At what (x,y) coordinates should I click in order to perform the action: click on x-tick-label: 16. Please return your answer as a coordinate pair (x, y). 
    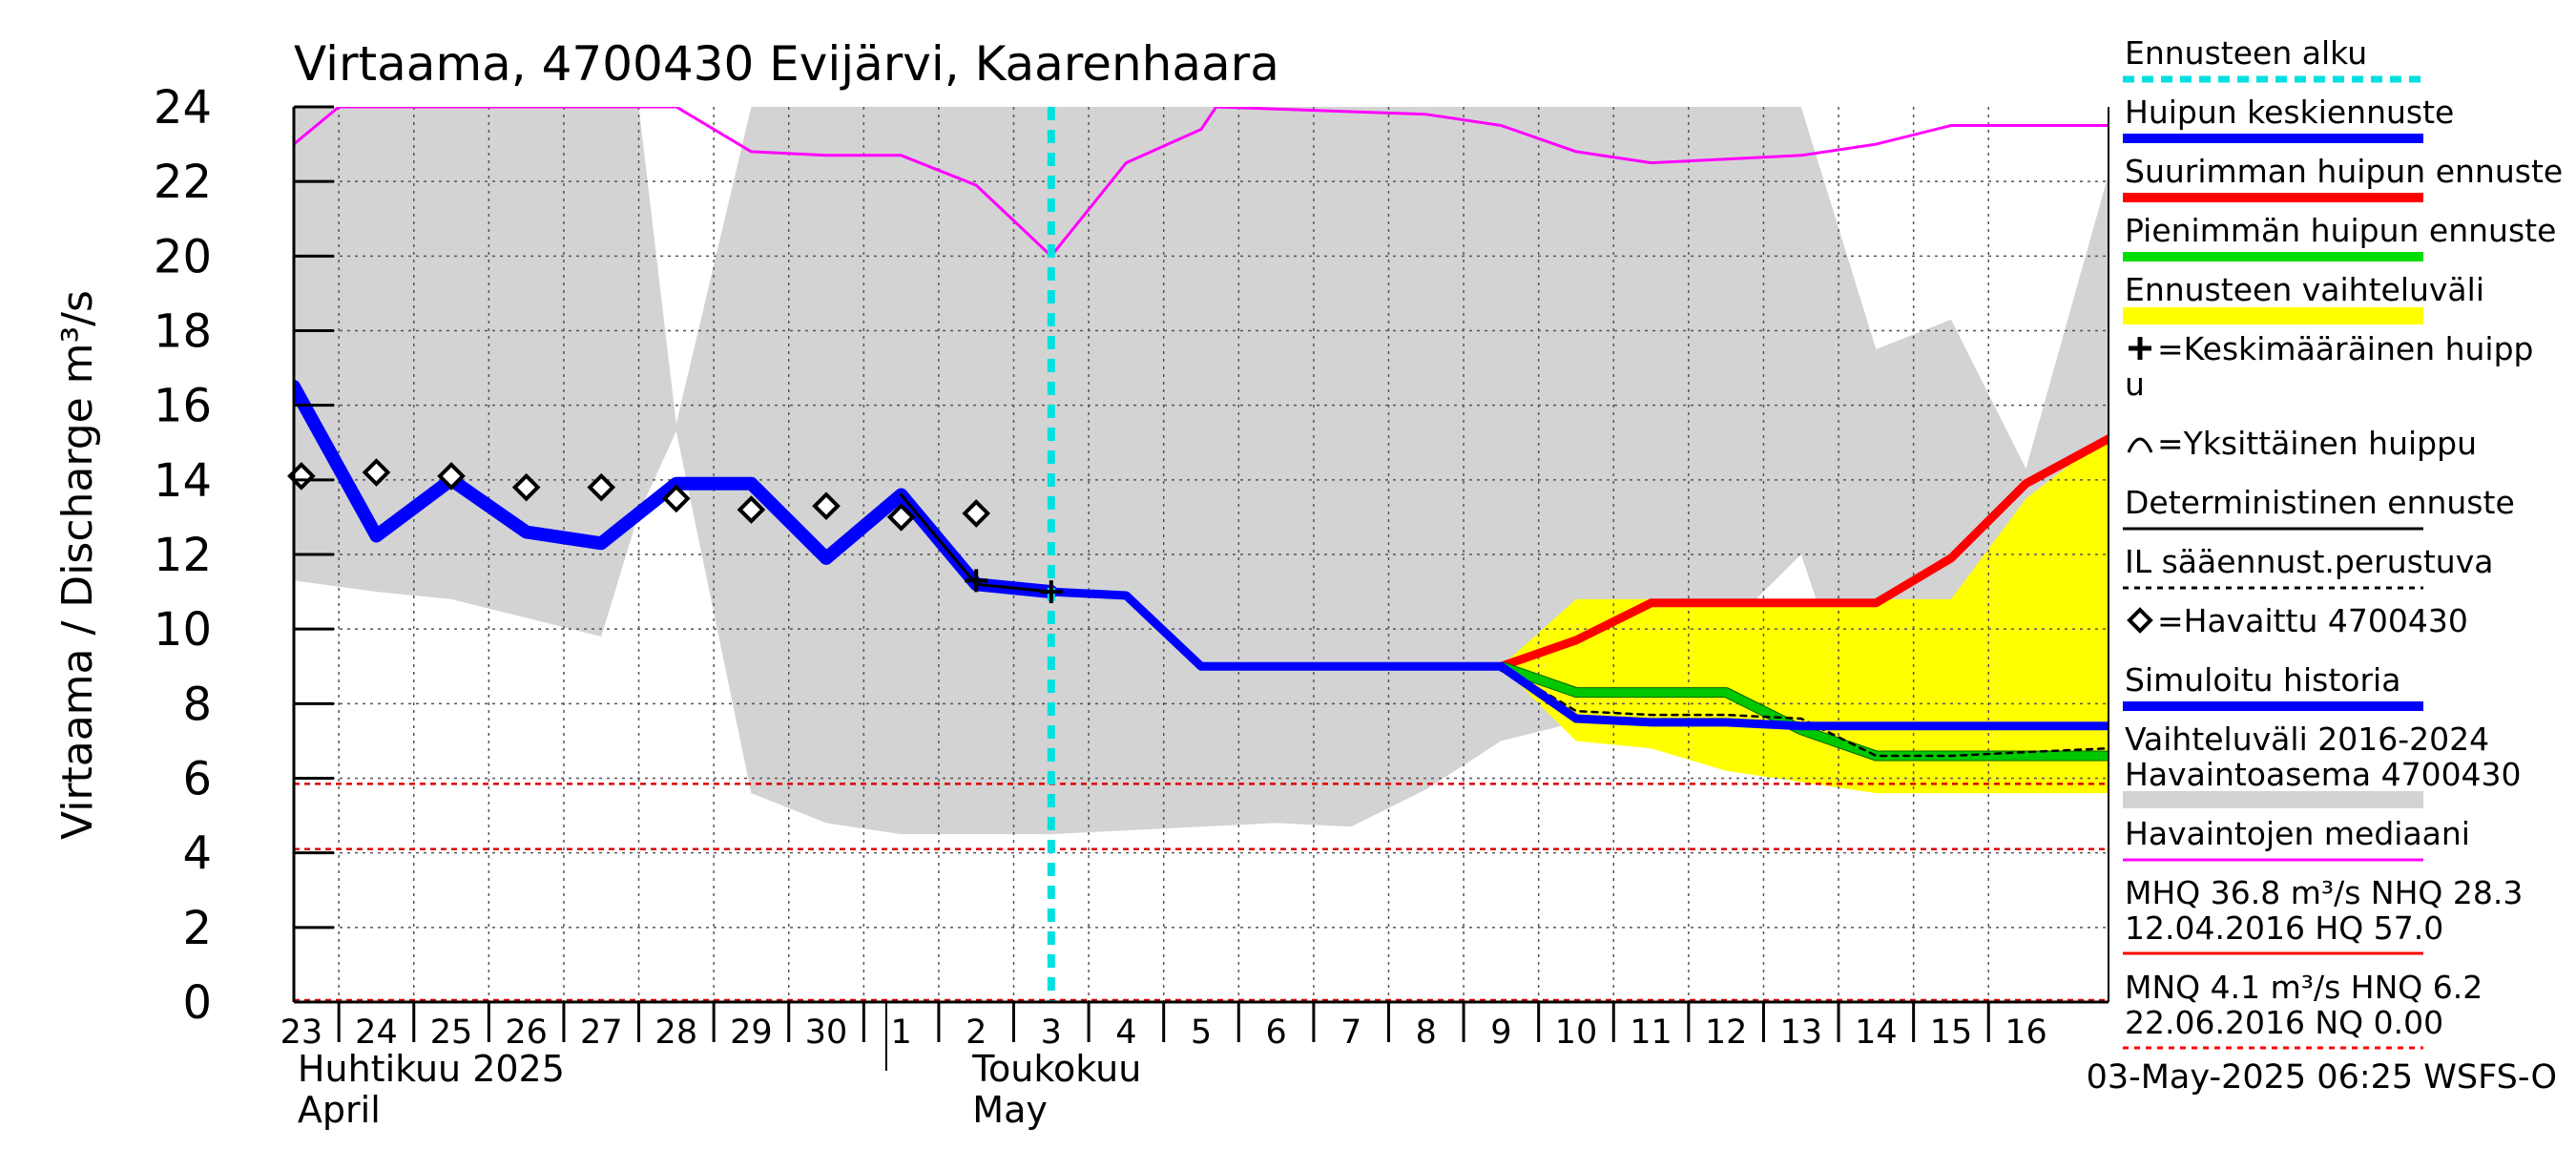
    Looking at the image, I should click on (2026, 1032).